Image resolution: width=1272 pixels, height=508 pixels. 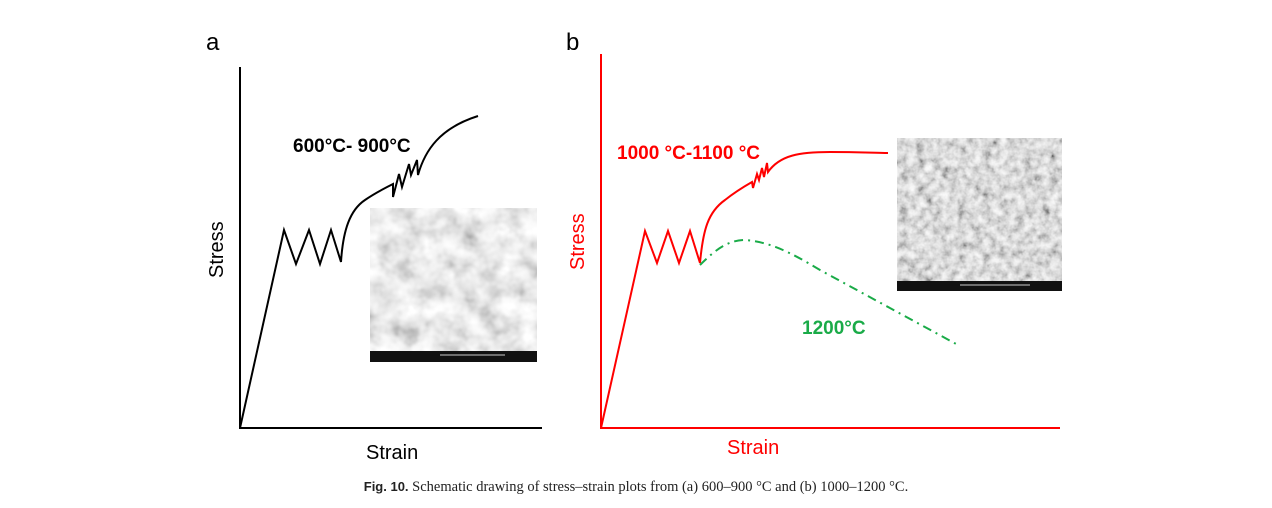 I want to click on panel-a-letter: a, so click(x=213, y=42).